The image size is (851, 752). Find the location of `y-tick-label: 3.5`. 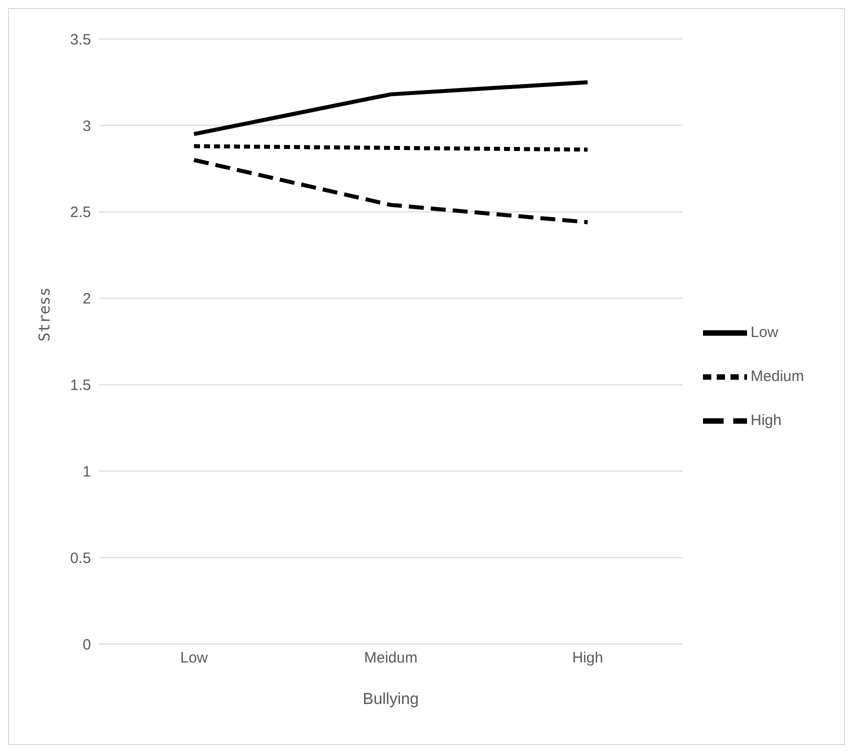

y-tick-label: 3.5 is located at coordinates (80, 39).